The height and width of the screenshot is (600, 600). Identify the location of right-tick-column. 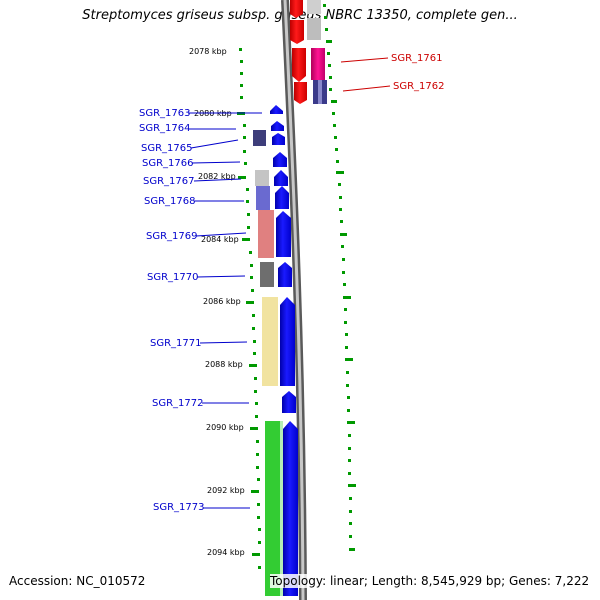
(339, 277).